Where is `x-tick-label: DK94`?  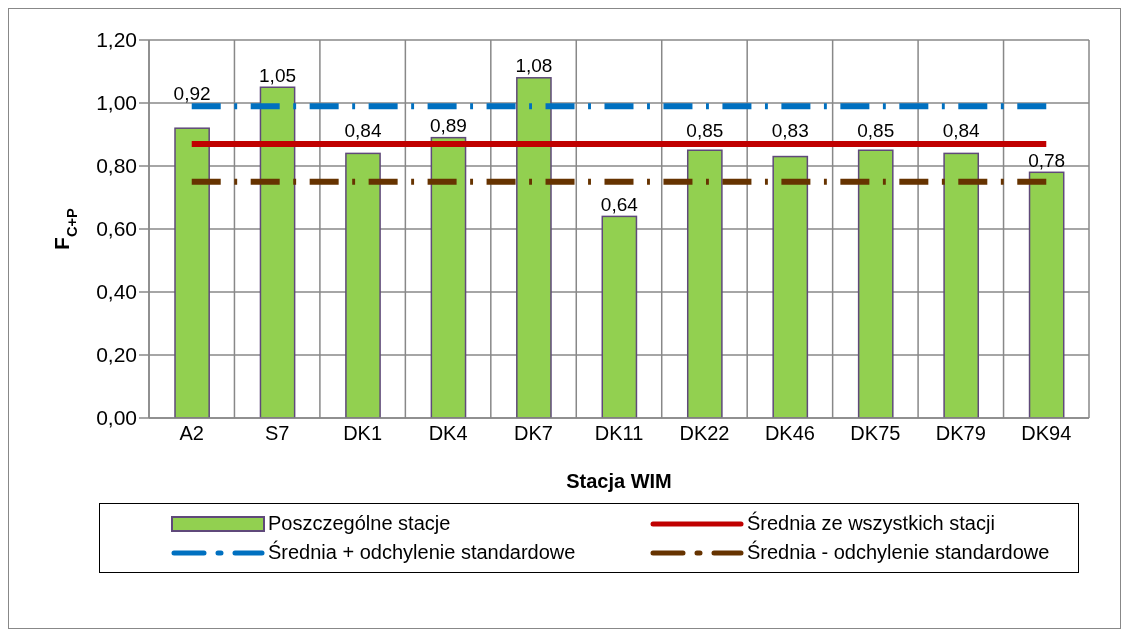 x-tick-label: DK94 is located at coordinates (1046, 433).